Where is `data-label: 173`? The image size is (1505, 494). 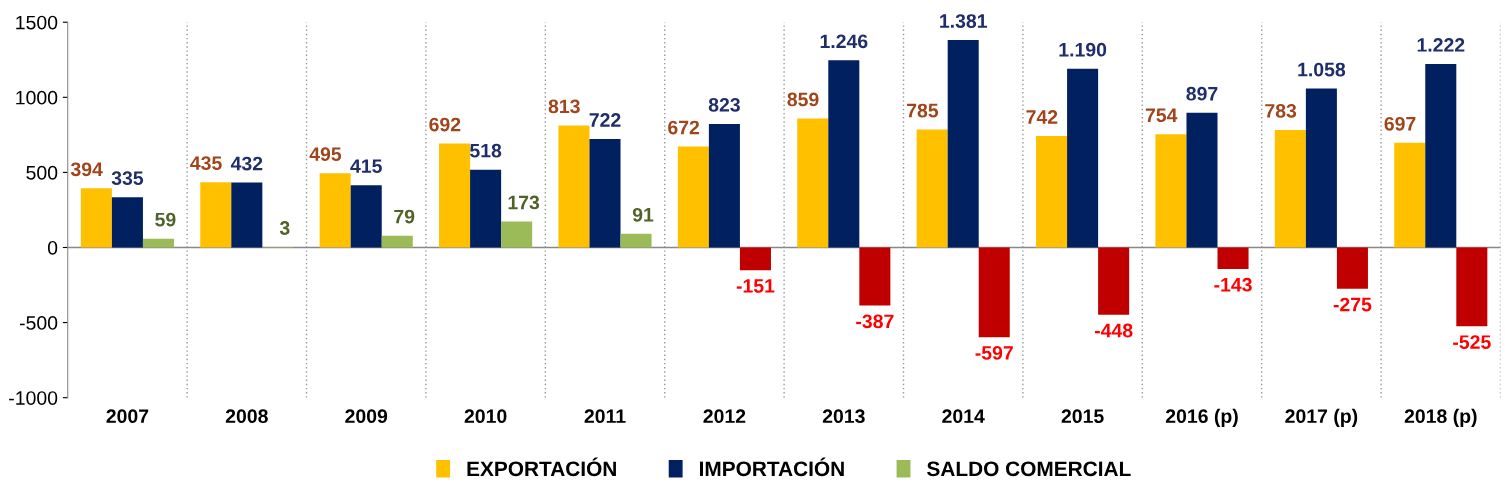 data-label: 173 is located at coordinates (524, 202).